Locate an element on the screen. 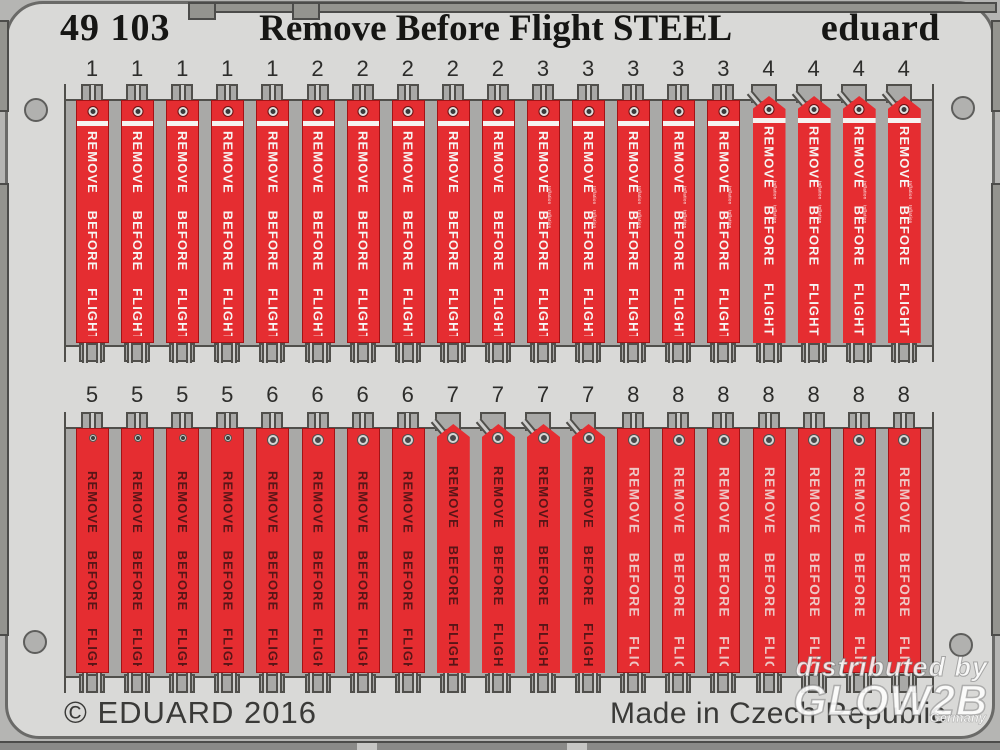 This screenshot has width=1000, height=750. tag-number-label: 2 is located at coordinates (452, 68).